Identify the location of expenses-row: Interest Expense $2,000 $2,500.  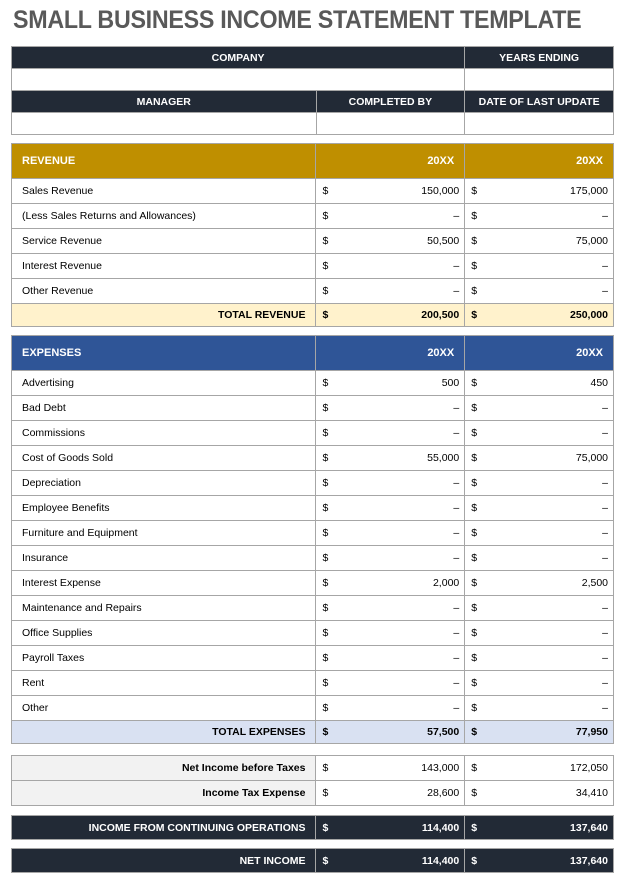
(312, 583).